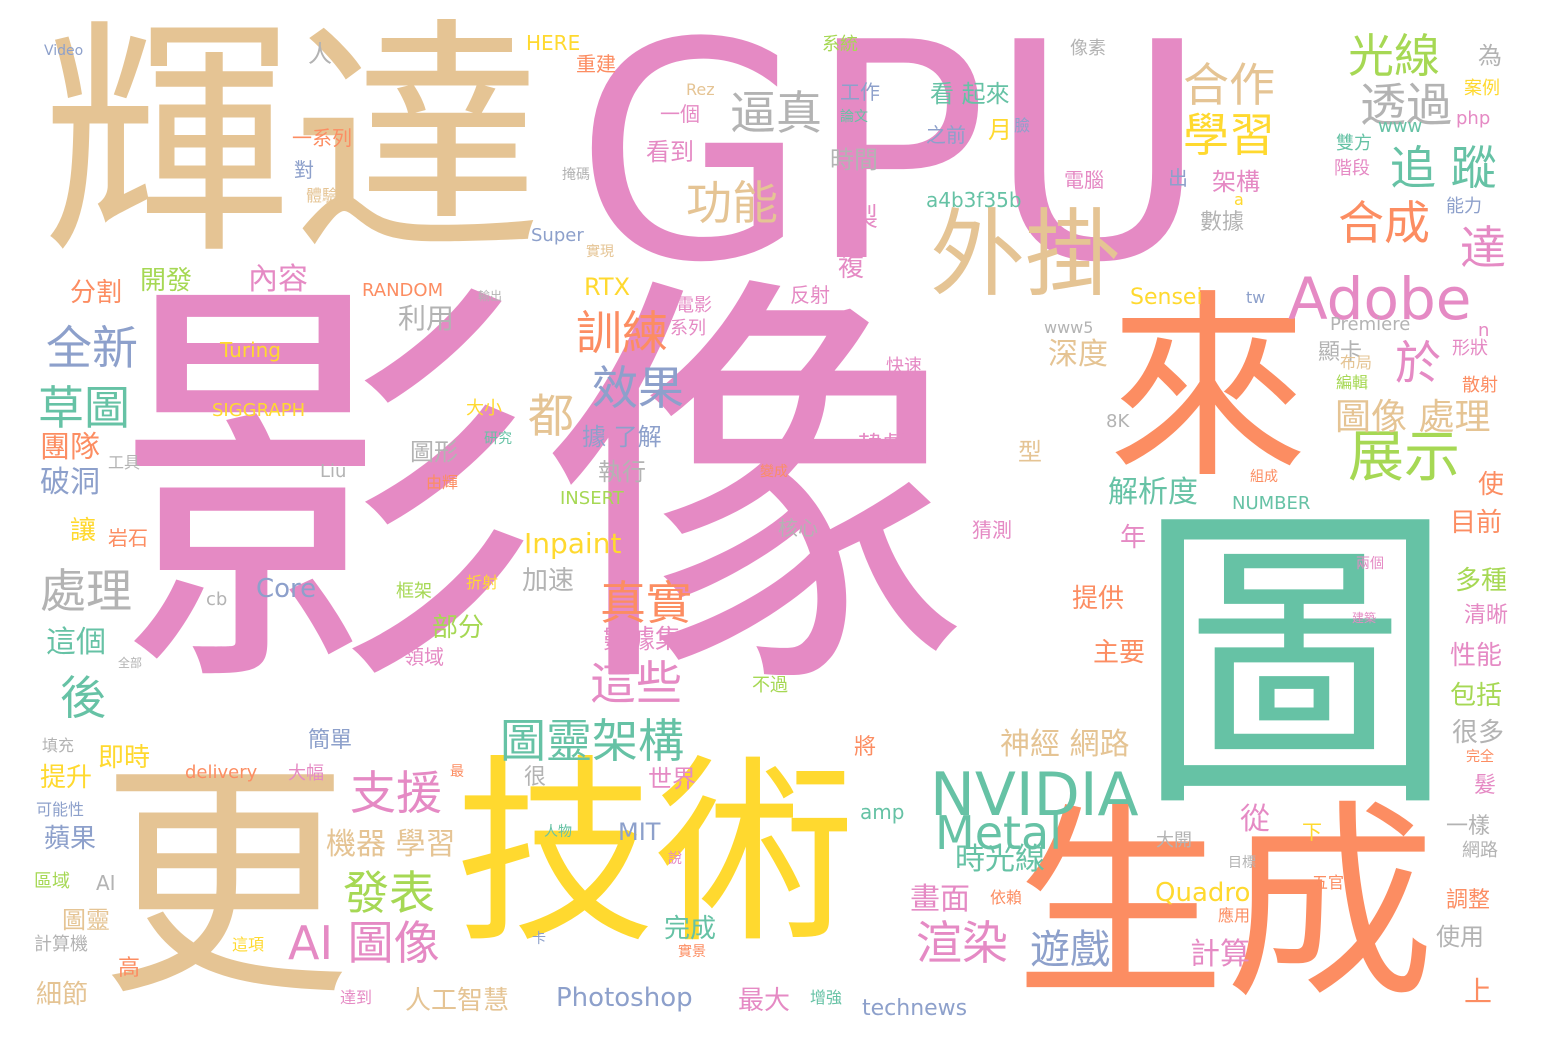 This screenshot has height=1052, width=1548. What do you see at coordinates (70, 447) in the screenshot?
I see `word-tuandui: 團隊` at bounding box center [70, 447].